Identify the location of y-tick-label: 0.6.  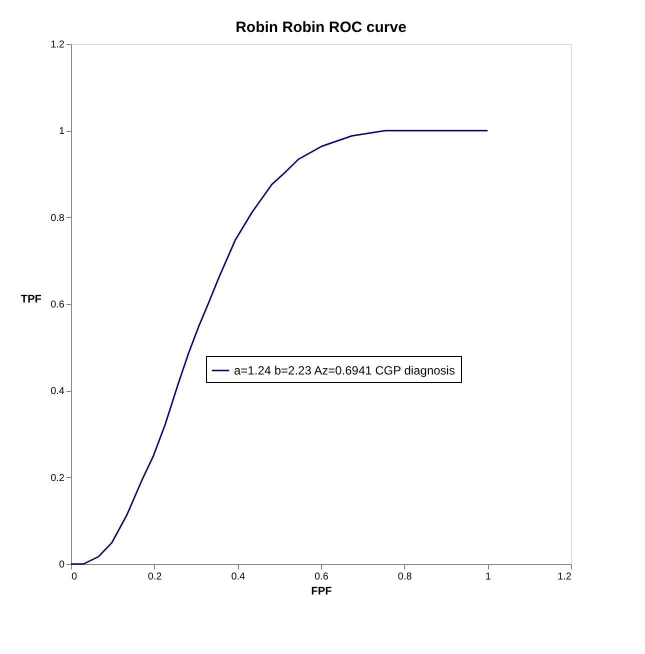
(57, 305).